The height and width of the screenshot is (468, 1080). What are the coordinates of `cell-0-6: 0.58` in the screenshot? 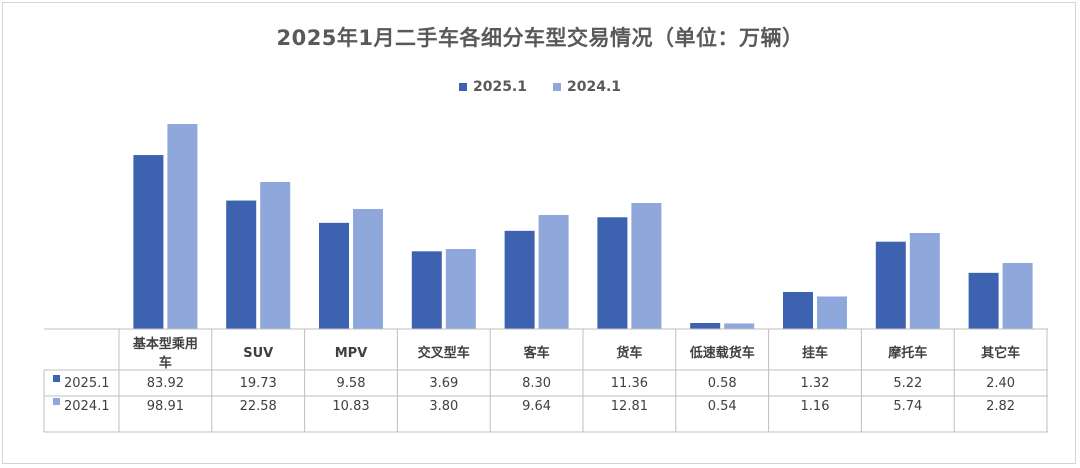 It's located at (722, 383).